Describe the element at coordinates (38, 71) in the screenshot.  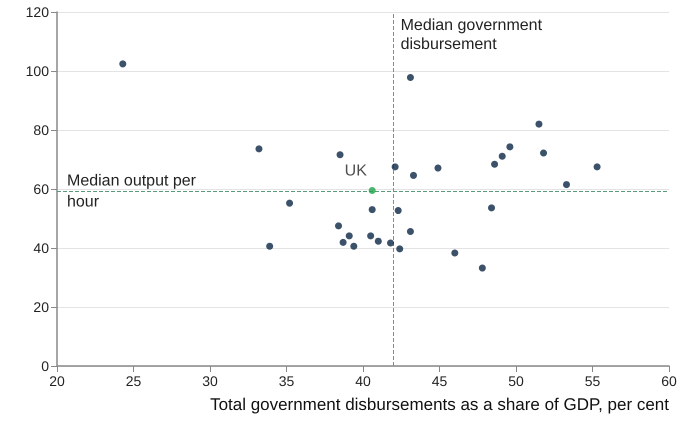
I see `y-tick-label: 100` at that location.